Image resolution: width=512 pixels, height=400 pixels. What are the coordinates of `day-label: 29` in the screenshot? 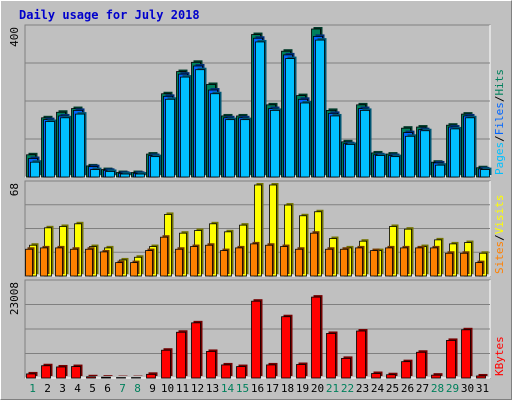 It's located at (452, 388).